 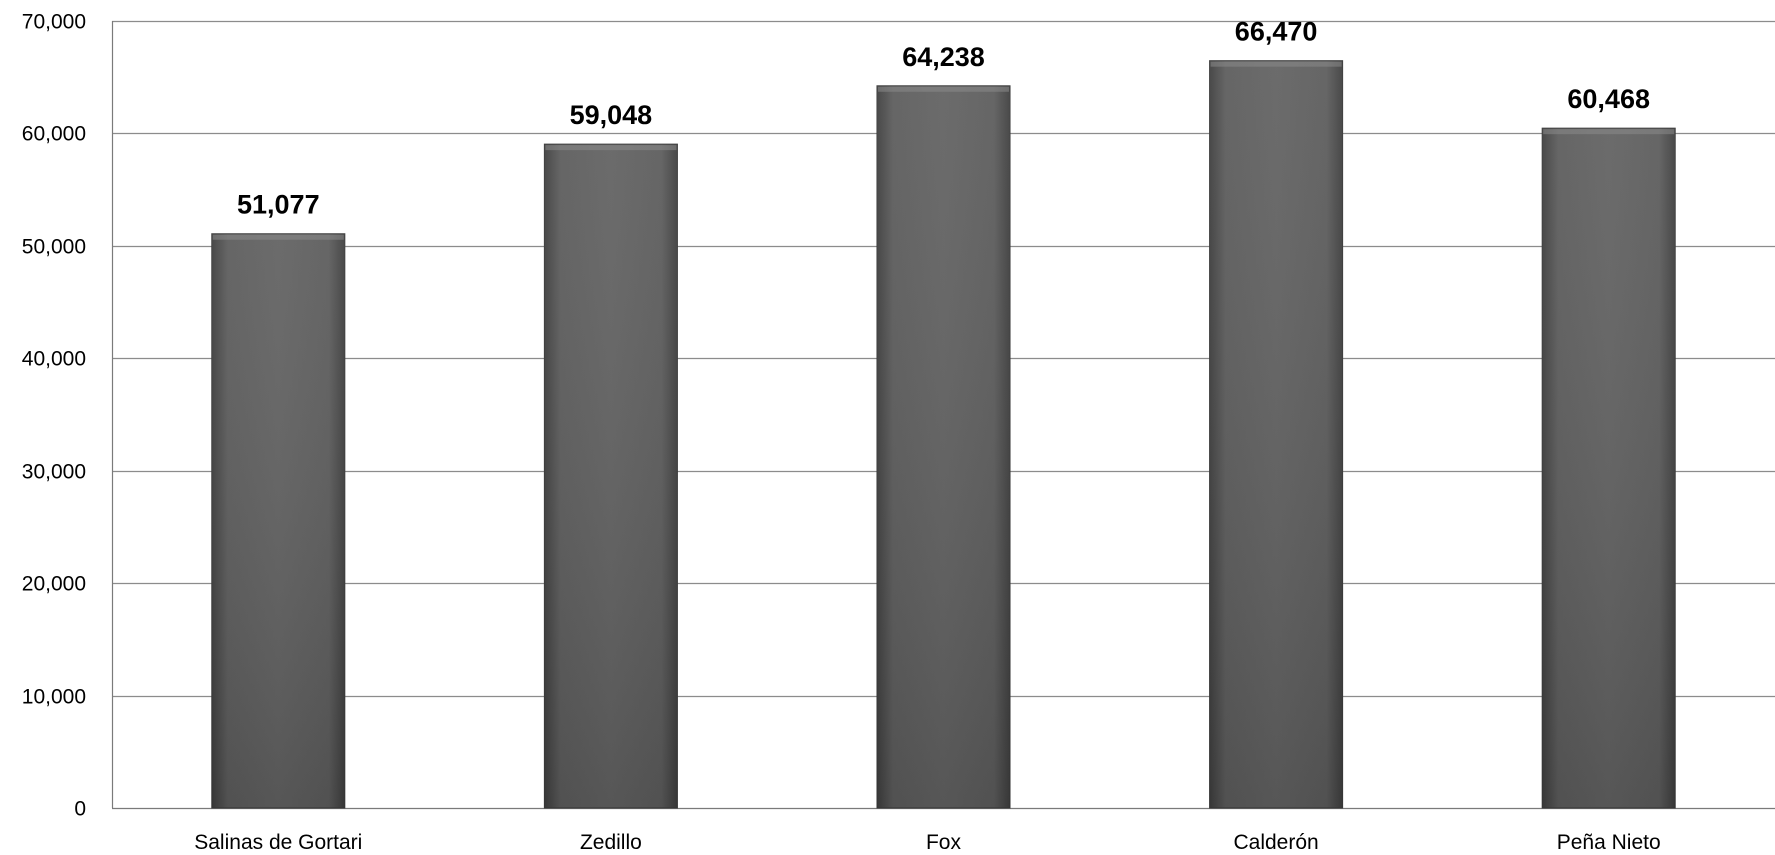 What do you see at coordinates (54, 584) in the screenshot?
I see `y-tick-label: 20,000` at bounding box center [54, 584].